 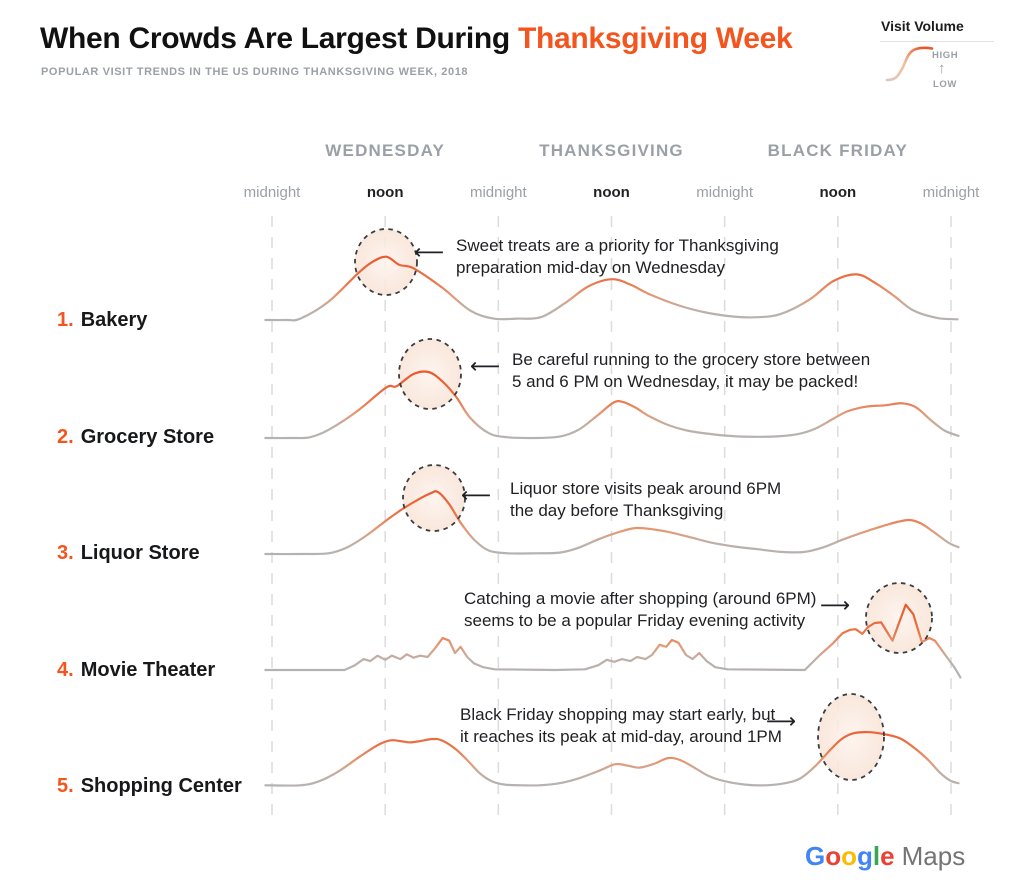 What do you see at coordinates (933, 856) in the screenshot?
I see `maps-label: Maps` at bounding box center [933, 856].